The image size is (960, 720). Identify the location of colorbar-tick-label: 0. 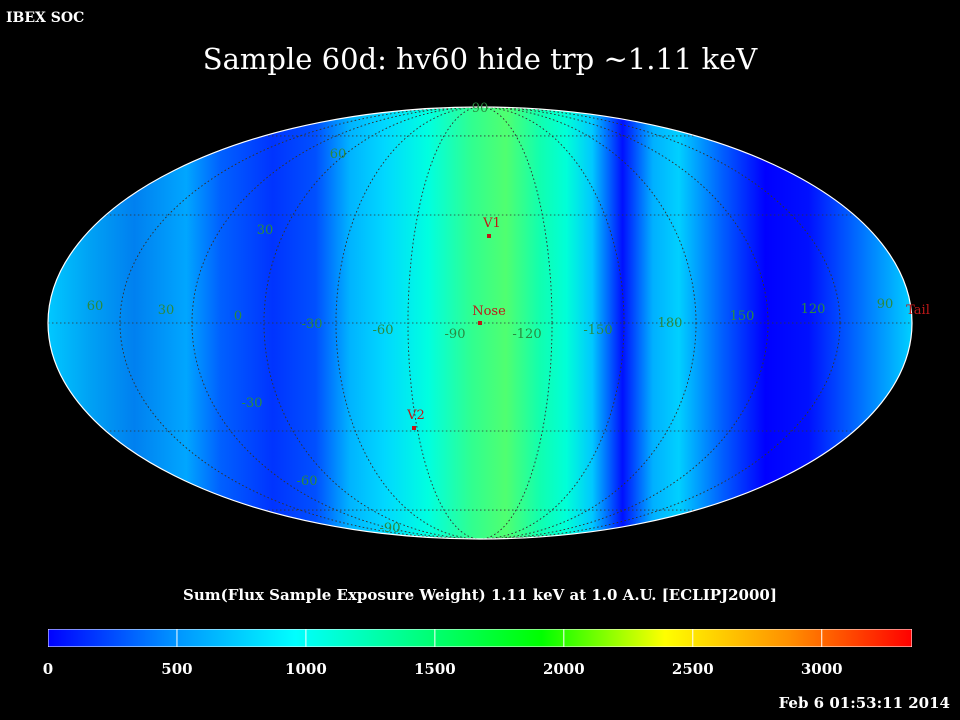
(48, 669).